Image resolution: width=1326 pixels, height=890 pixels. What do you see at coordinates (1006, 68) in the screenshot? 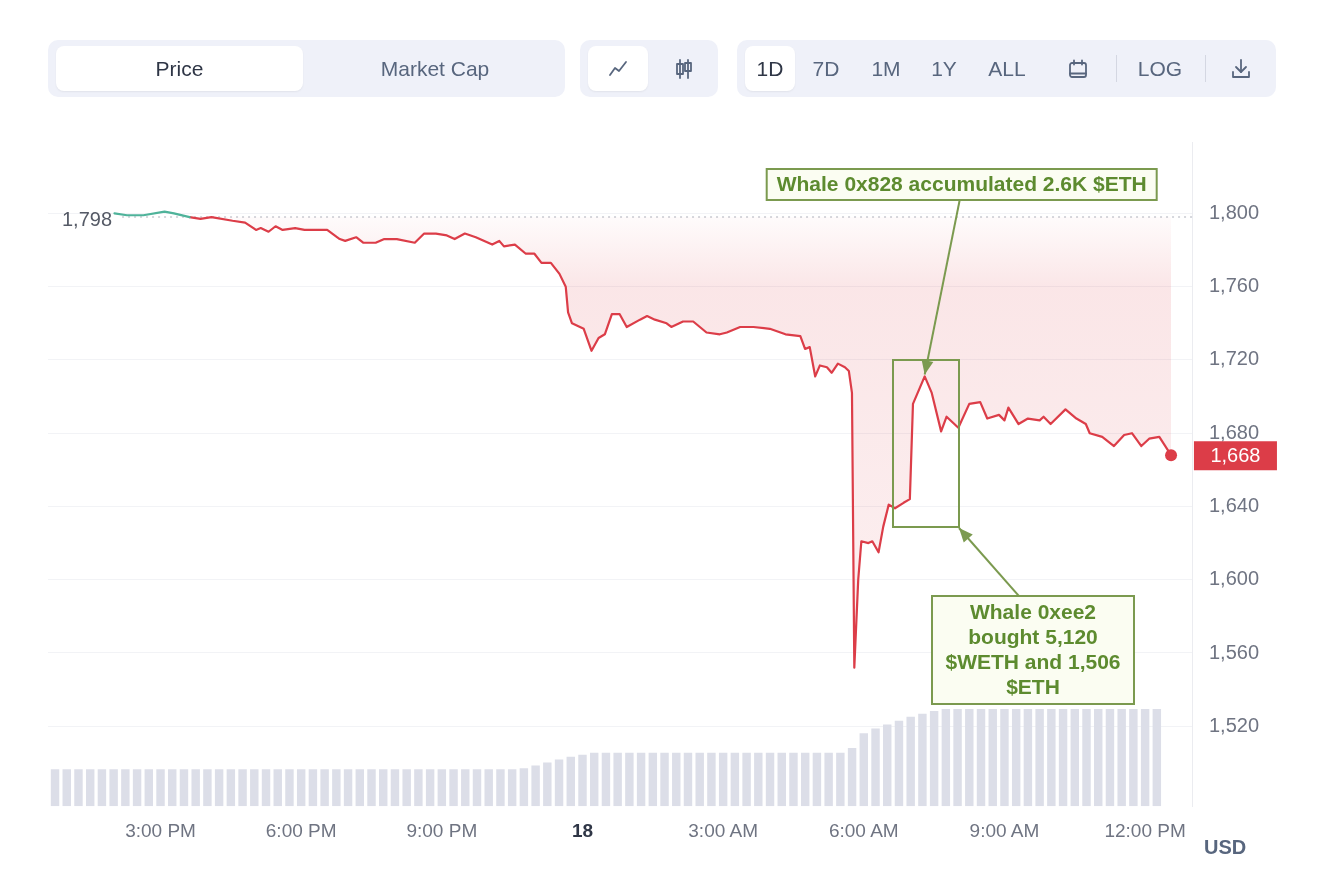
I see `button-group: 1D 7D 1M 1Y ALL LOG` at bounding box center [1006, 68].